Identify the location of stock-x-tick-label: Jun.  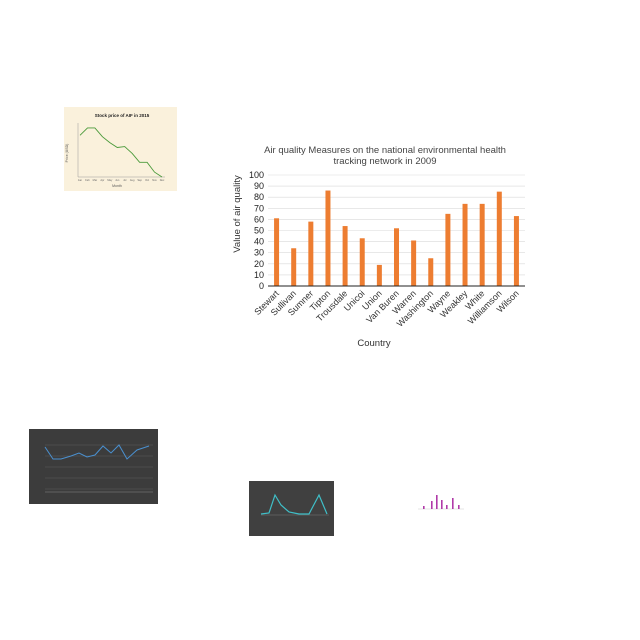
(117, 180).